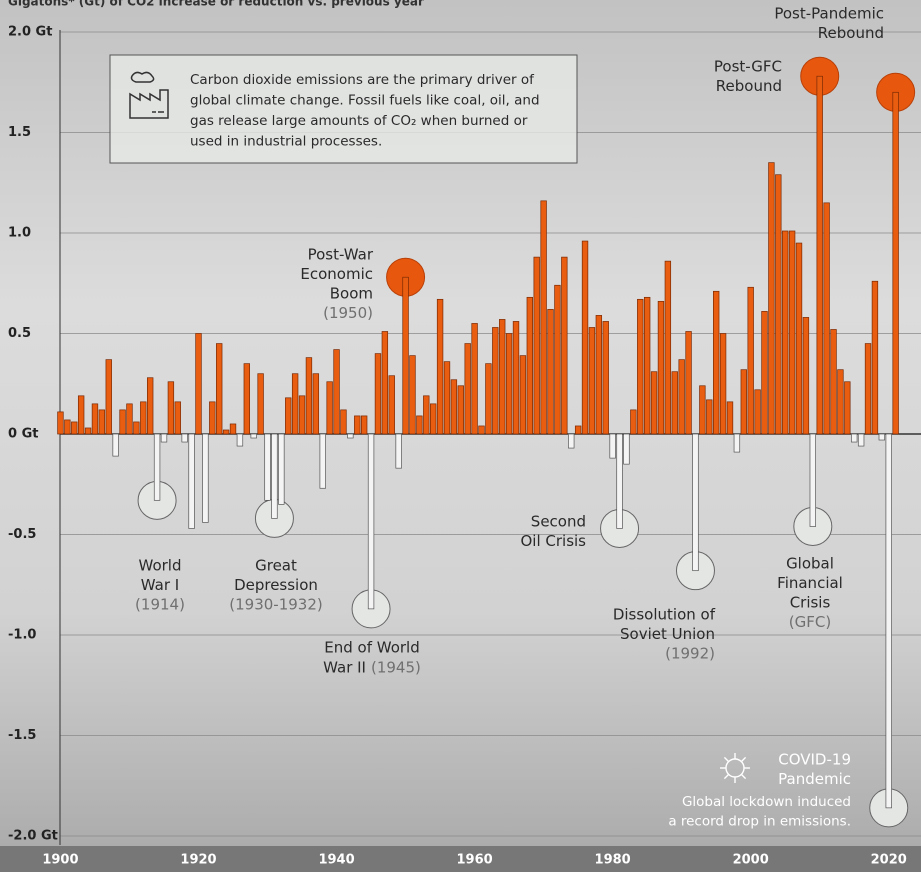  What do you see at coordinates (810, 603) in the screenshot?
I see `annotation-text: Crisis` at bounding box center [810, 603].